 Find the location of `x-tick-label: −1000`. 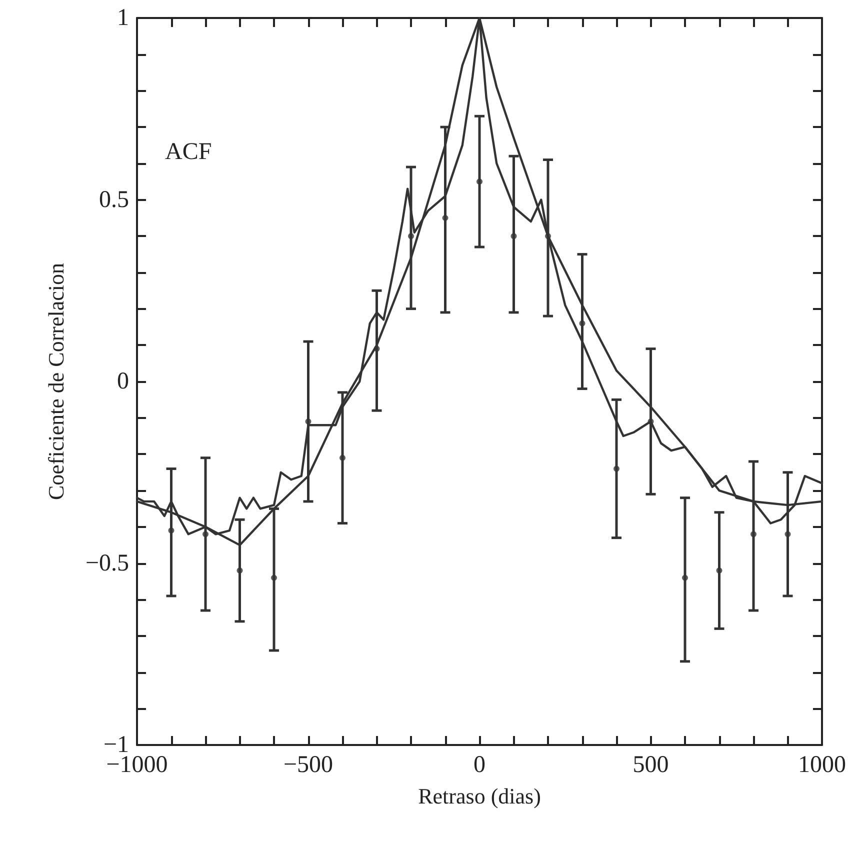

x-tick-label: −1000 is located at coordinates (137, 765).